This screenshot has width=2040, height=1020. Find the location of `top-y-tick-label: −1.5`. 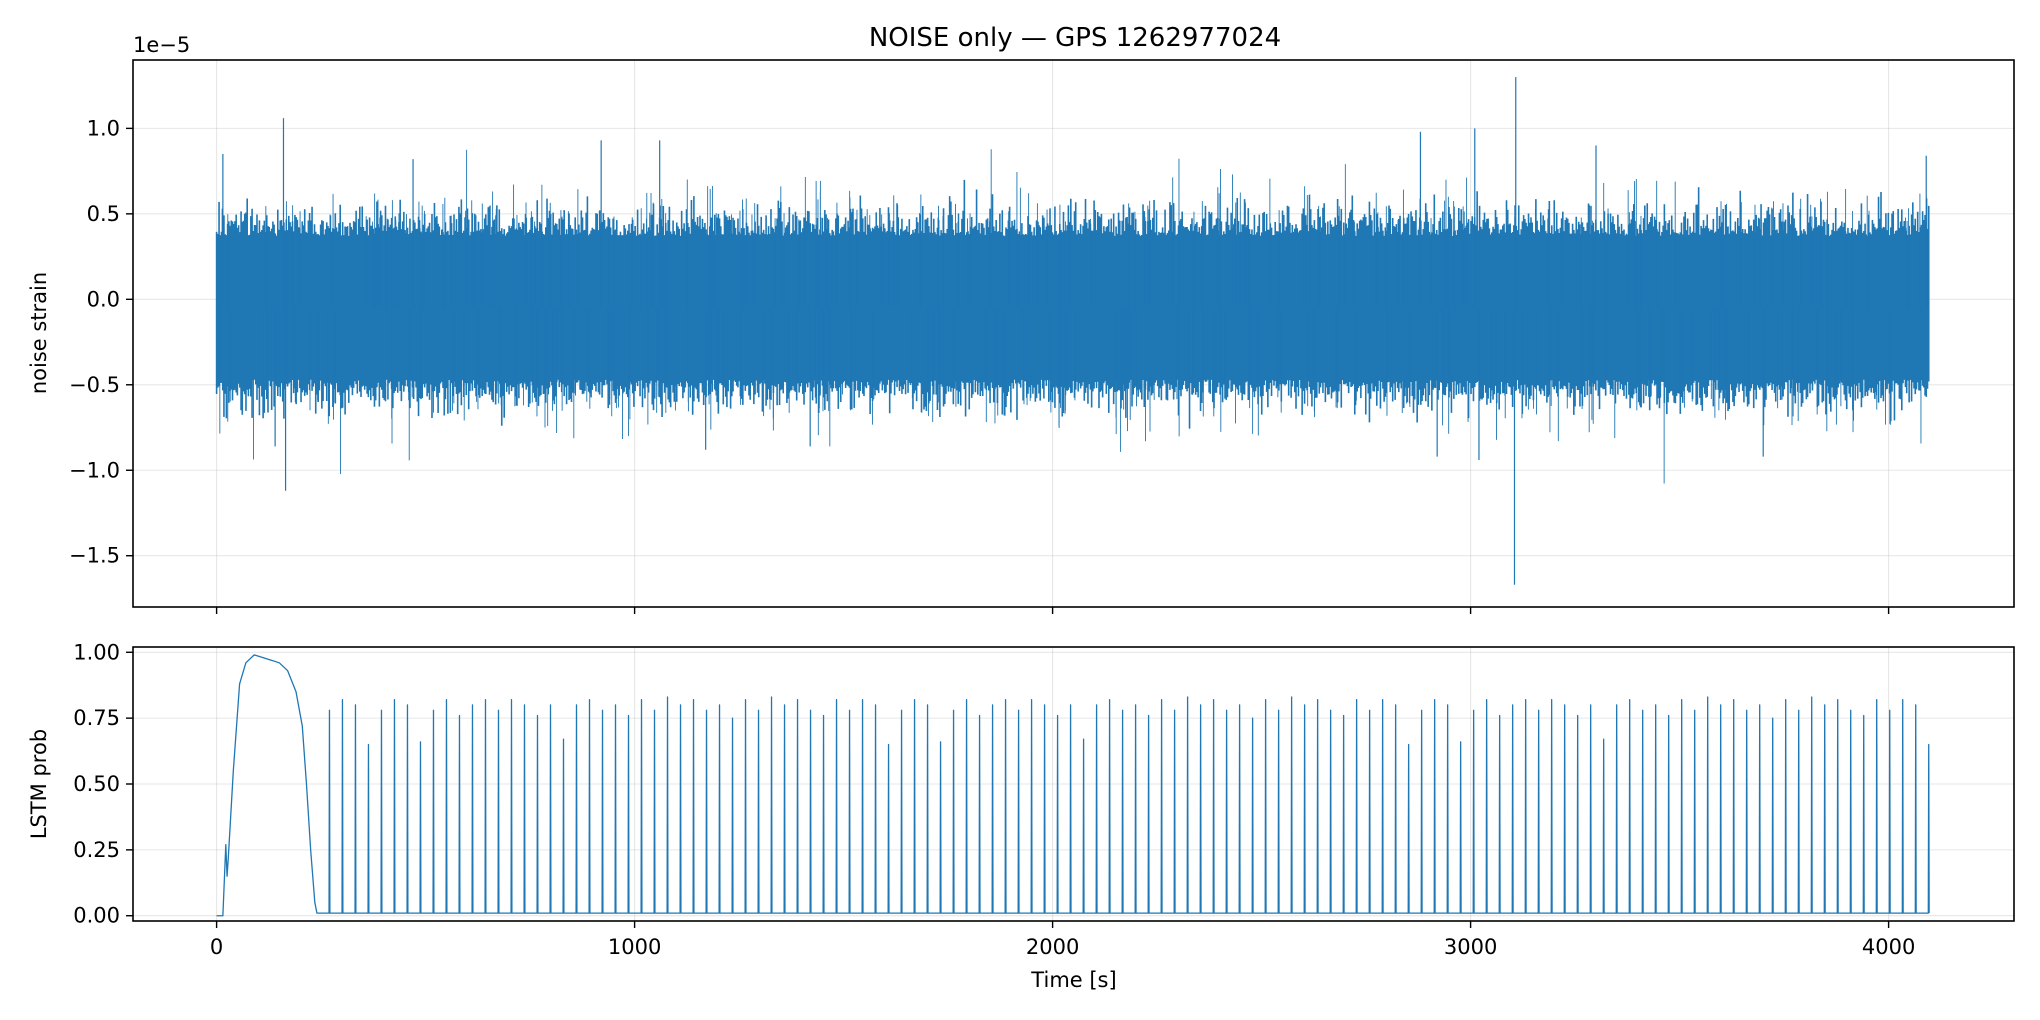

top-y-tick-label: −1.5 is located at coordinates (94, 556).